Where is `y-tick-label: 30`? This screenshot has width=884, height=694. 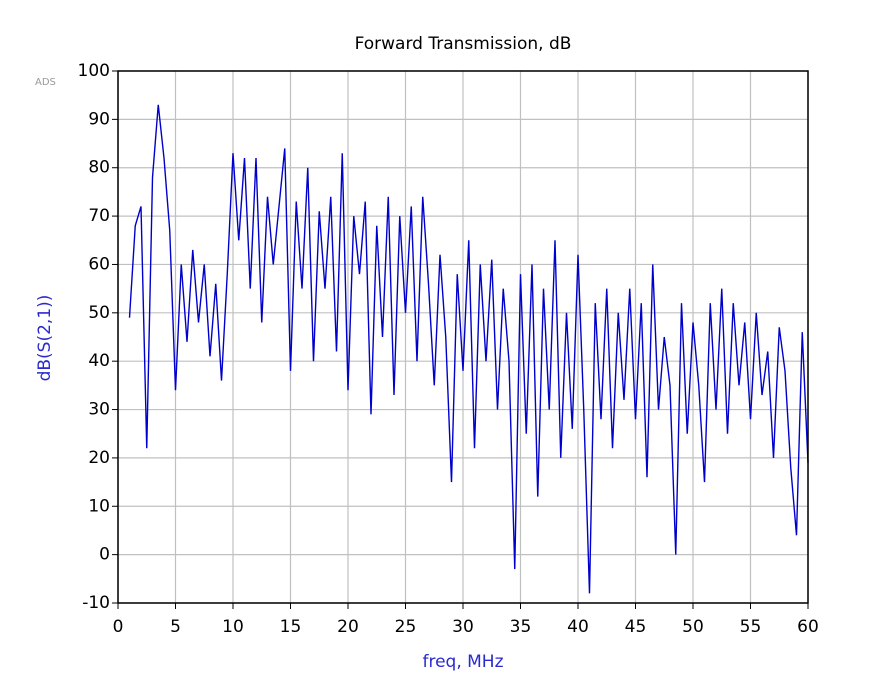
y-tick-label: 30 is located at coordinates (99, 410).